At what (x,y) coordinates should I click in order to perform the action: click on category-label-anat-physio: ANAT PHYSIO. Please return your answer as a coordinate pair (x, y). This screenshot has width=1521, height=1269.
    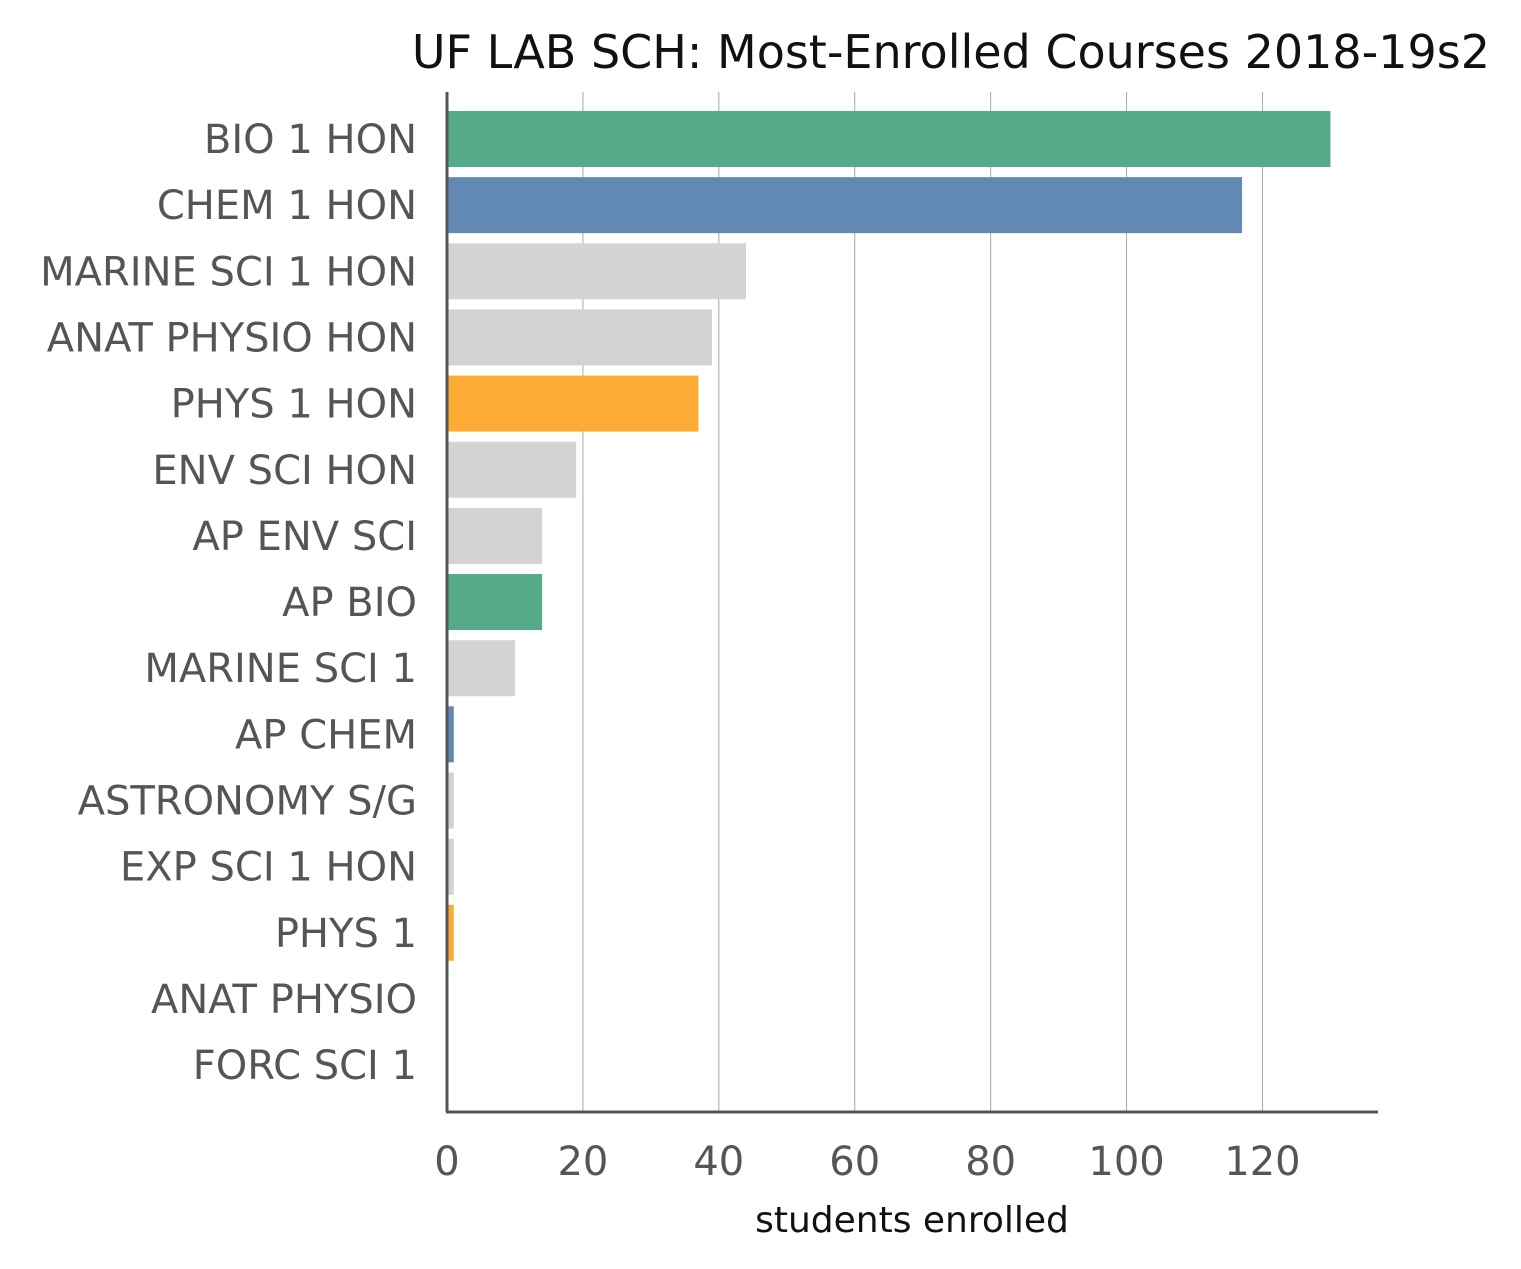
    Looking at the image, I should click on (284, 1000).